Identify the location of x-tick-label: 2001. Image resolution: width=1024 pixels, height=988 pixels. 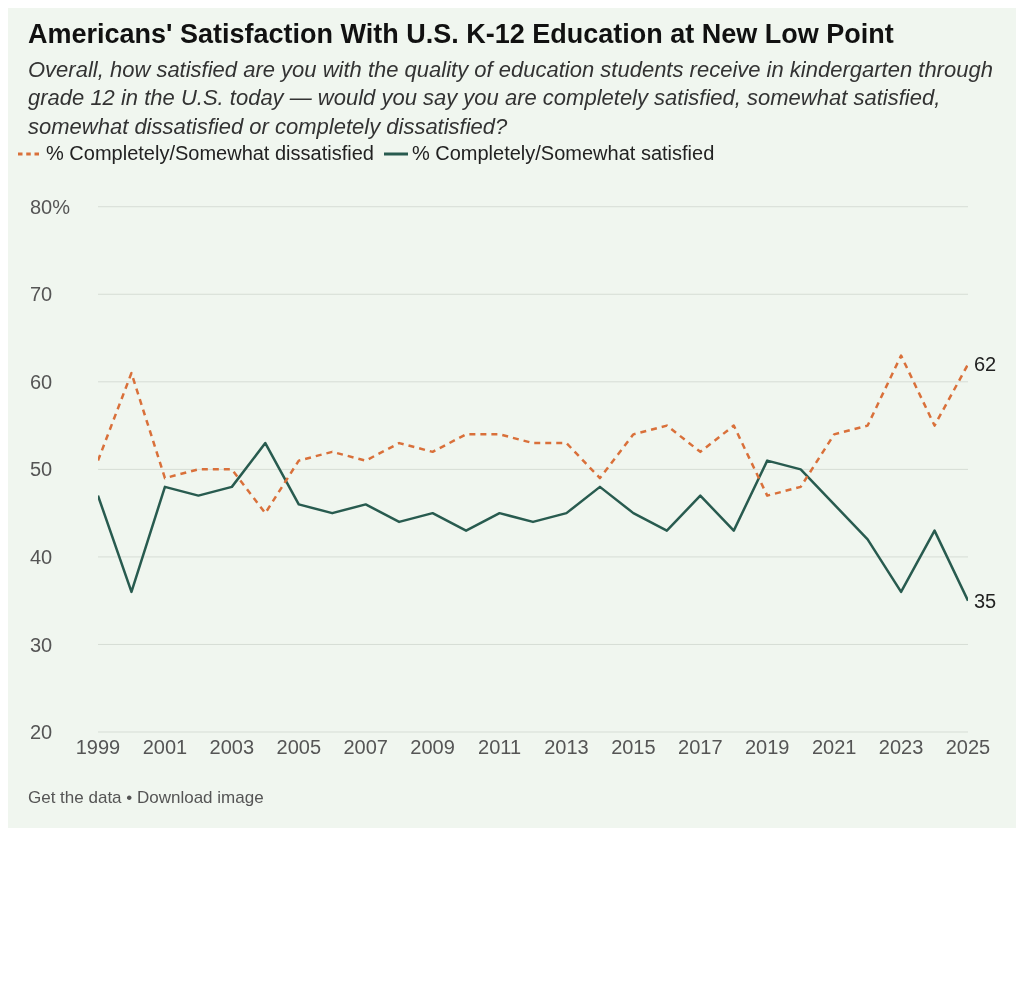
(165, 746).